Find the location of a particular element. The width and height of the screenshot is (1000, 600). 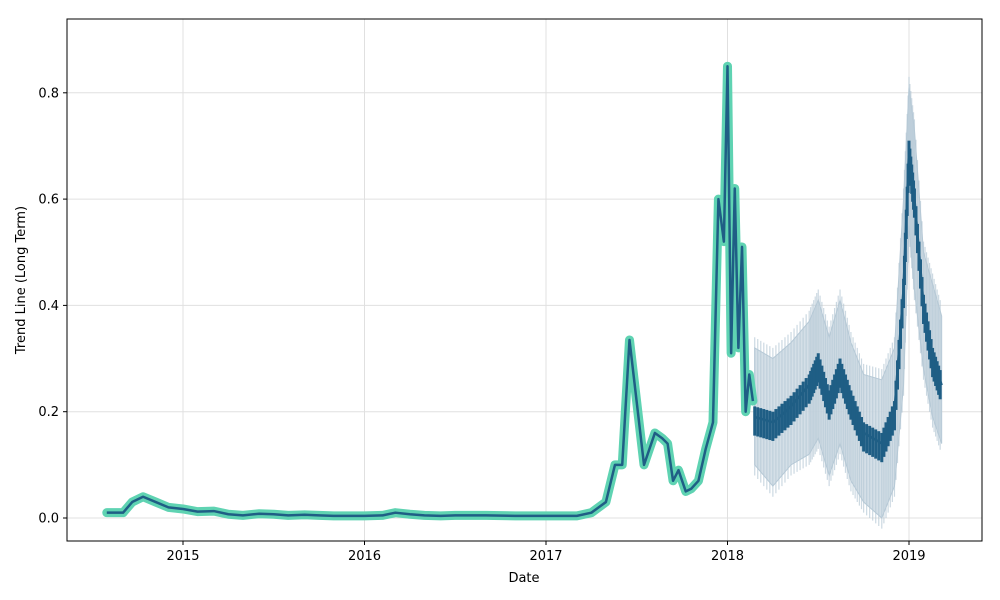

x-tick-label: 2019 is located at coordinates (908, 556).